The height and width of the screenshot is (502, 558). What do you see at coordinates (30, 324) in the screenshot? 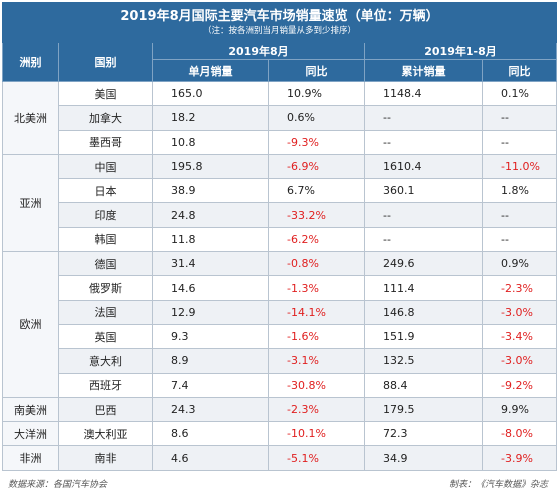
I see `region-cell: 欧洲` at bounding box center [30, 324].